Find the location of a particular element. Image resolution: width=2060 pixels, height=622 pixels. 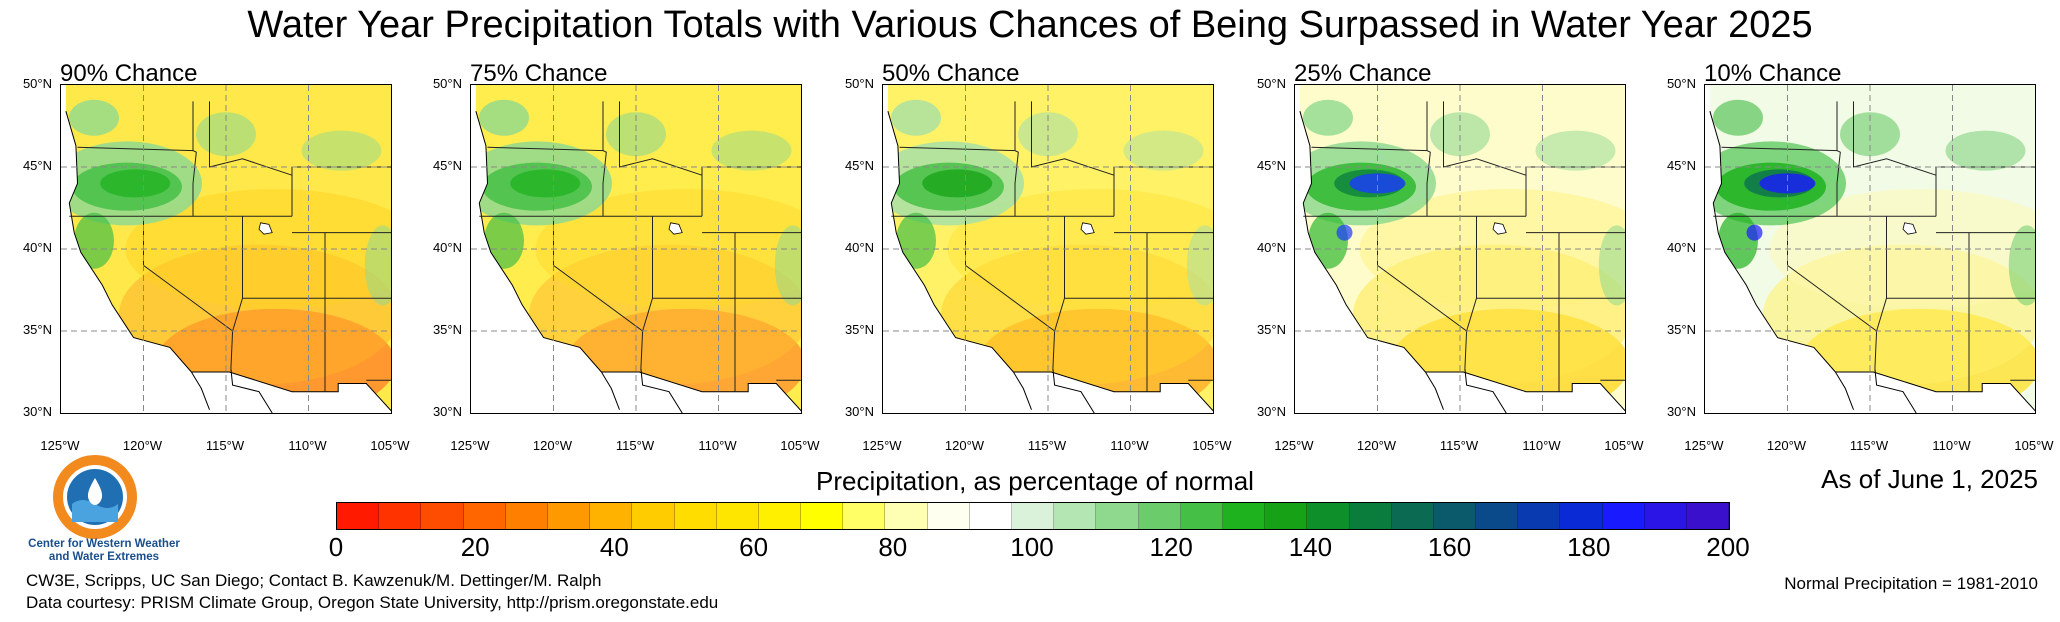

colorbar-tick-label: 80 is located at coordinates (893, 547).